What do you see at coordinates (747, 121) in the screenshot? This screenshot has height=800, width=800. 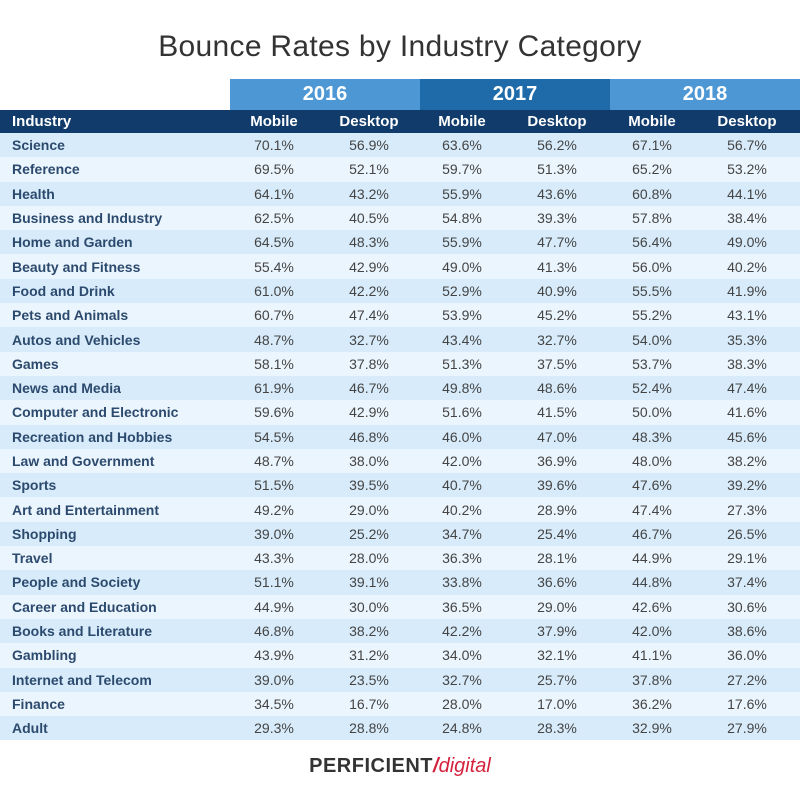 I see `column-header-desktop-2018: Desktop` at bounding box center [747, 121].